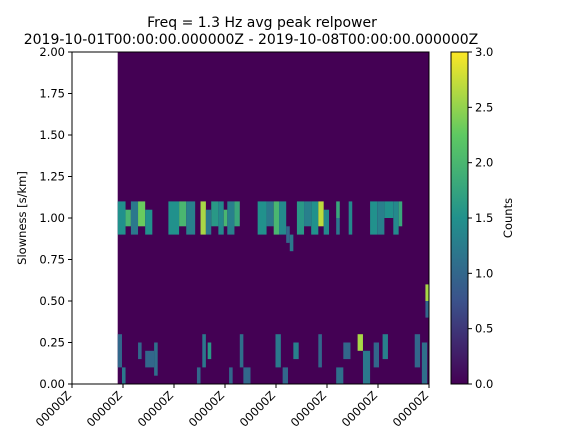 Image resolution: width=576 pixels, height=432 pixels. I want to click on colorbar-label: Counts, so click(508, 218).